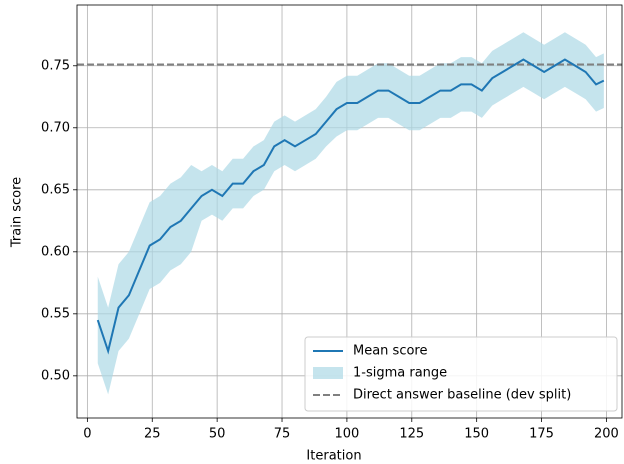 The height and width of the screenshot is (464, 624). Describe the element at coordinates (55, 189) in the screenshot. I see `y-tick-label: 0.65` at that location.